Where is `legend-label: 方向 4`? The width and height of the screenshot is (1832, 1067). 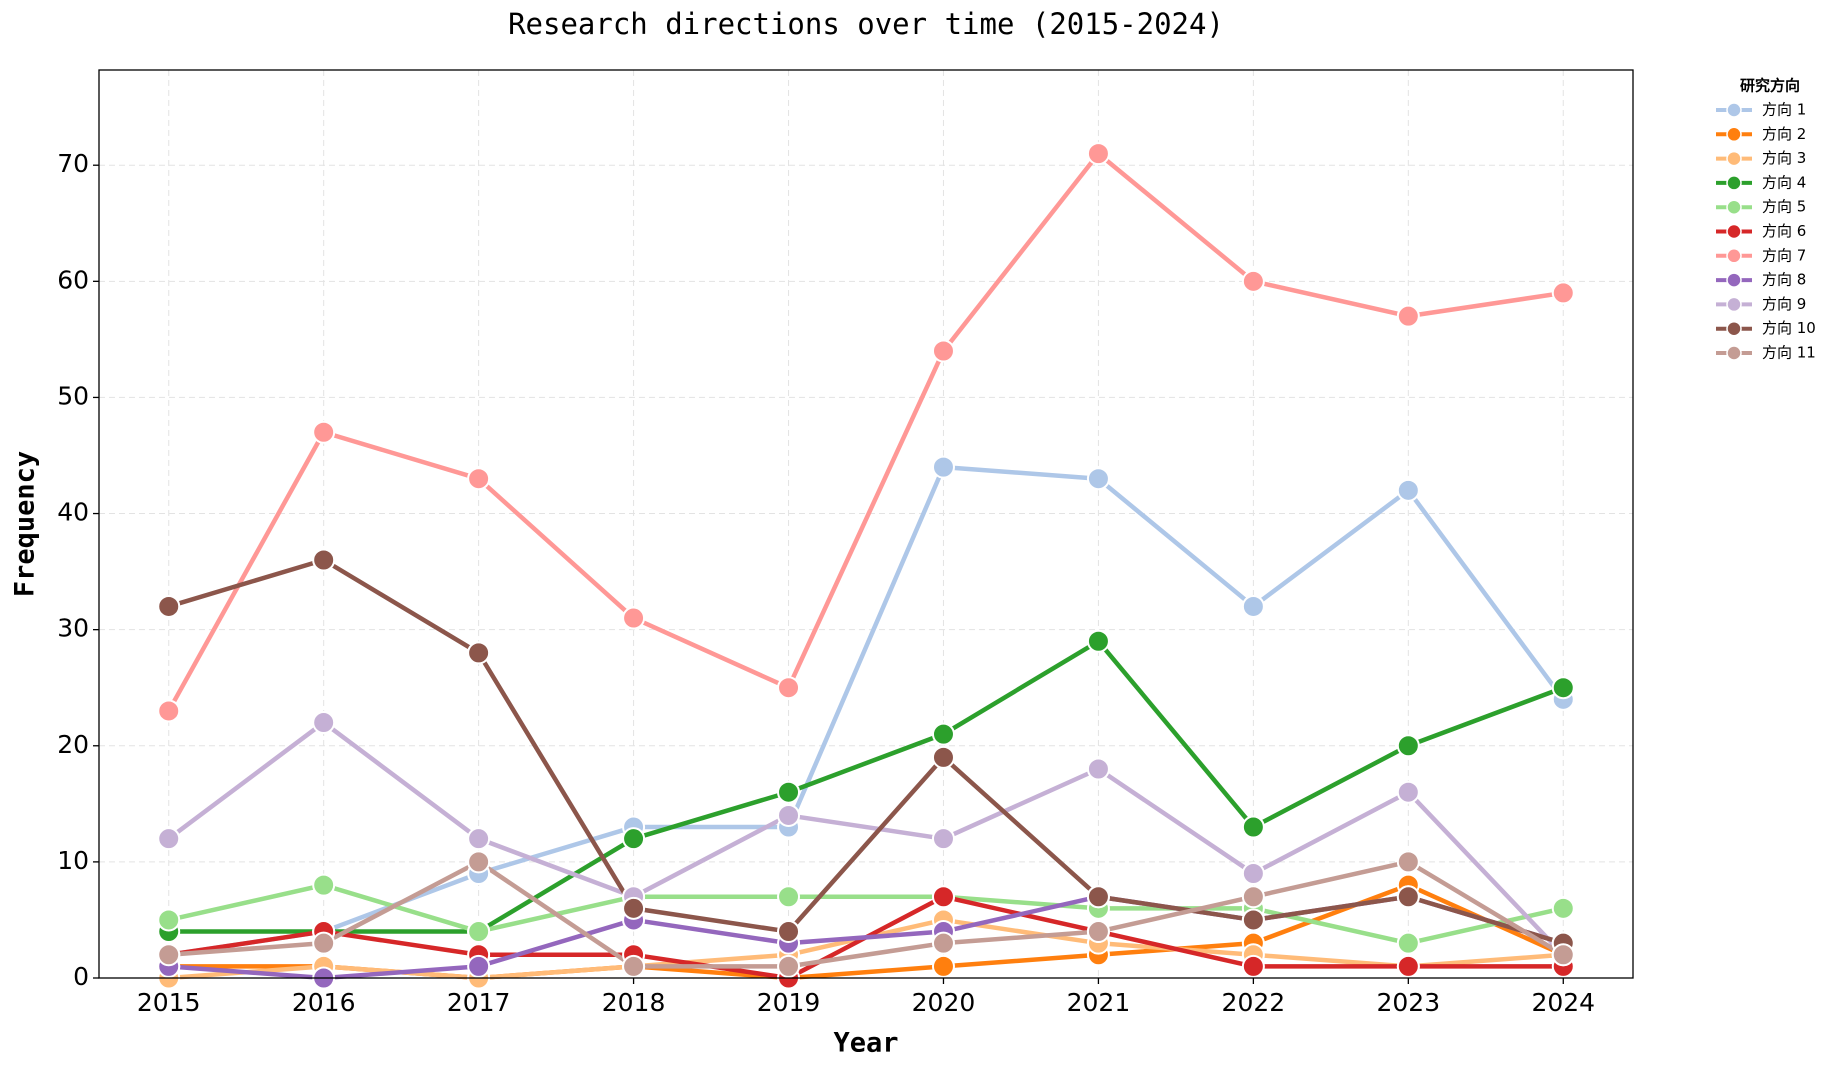
legend-label: 方向 4 is located at coordinates (1784, 182).